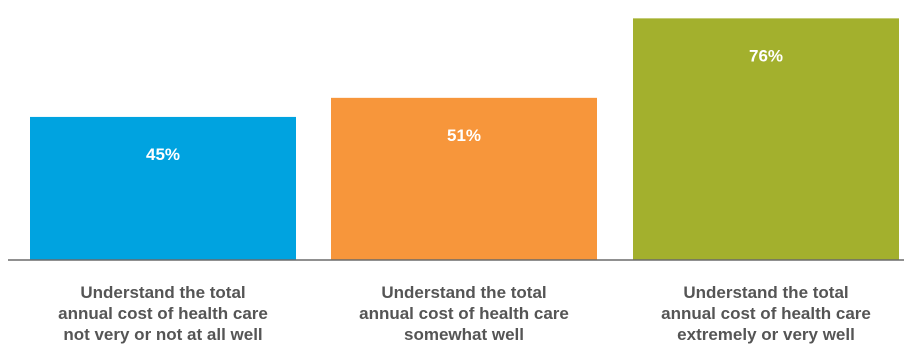 Image resolution: width=912 pixels, height=347 pixels. I want to click on category-label-2-line-2: annual cost of health care, so click(464, 313).